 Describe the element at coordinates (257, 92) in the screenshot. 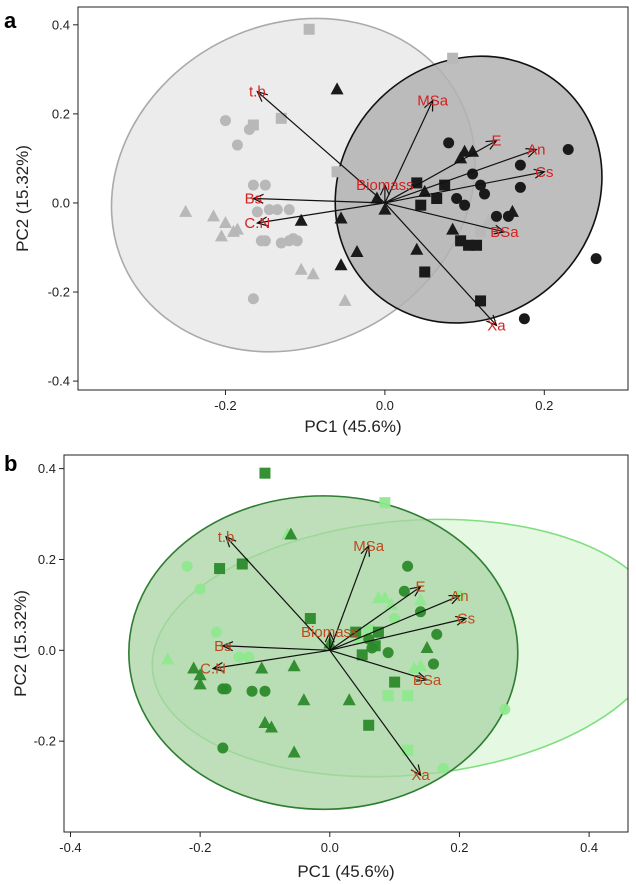

I see `loading-label-t.b: t.b` at that location.